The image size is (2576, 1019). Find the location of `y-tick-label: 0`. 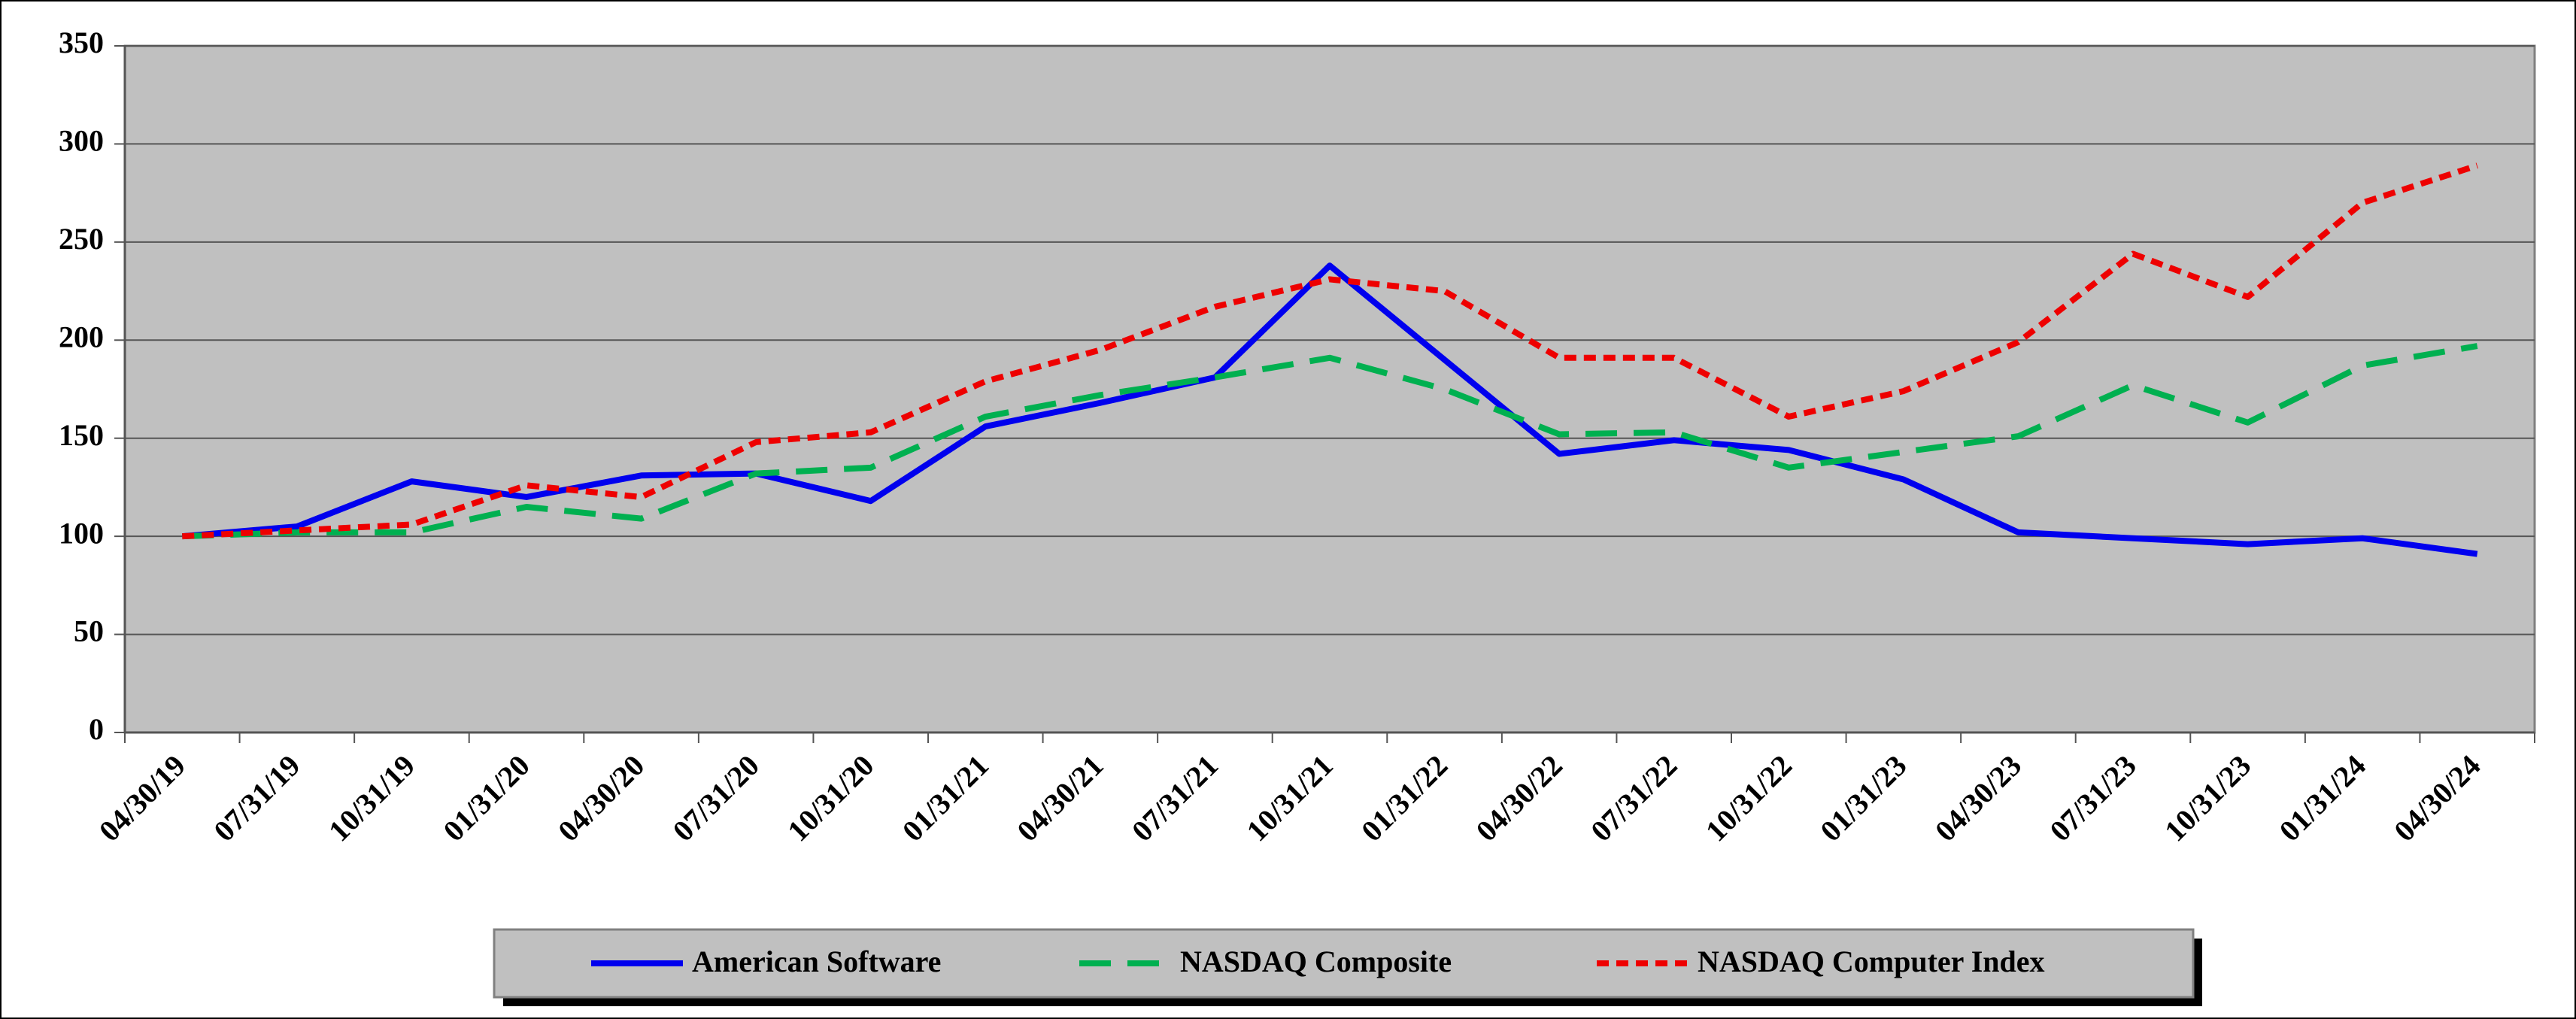

y-tick-label: 0 is located at coordinates (96, 729).